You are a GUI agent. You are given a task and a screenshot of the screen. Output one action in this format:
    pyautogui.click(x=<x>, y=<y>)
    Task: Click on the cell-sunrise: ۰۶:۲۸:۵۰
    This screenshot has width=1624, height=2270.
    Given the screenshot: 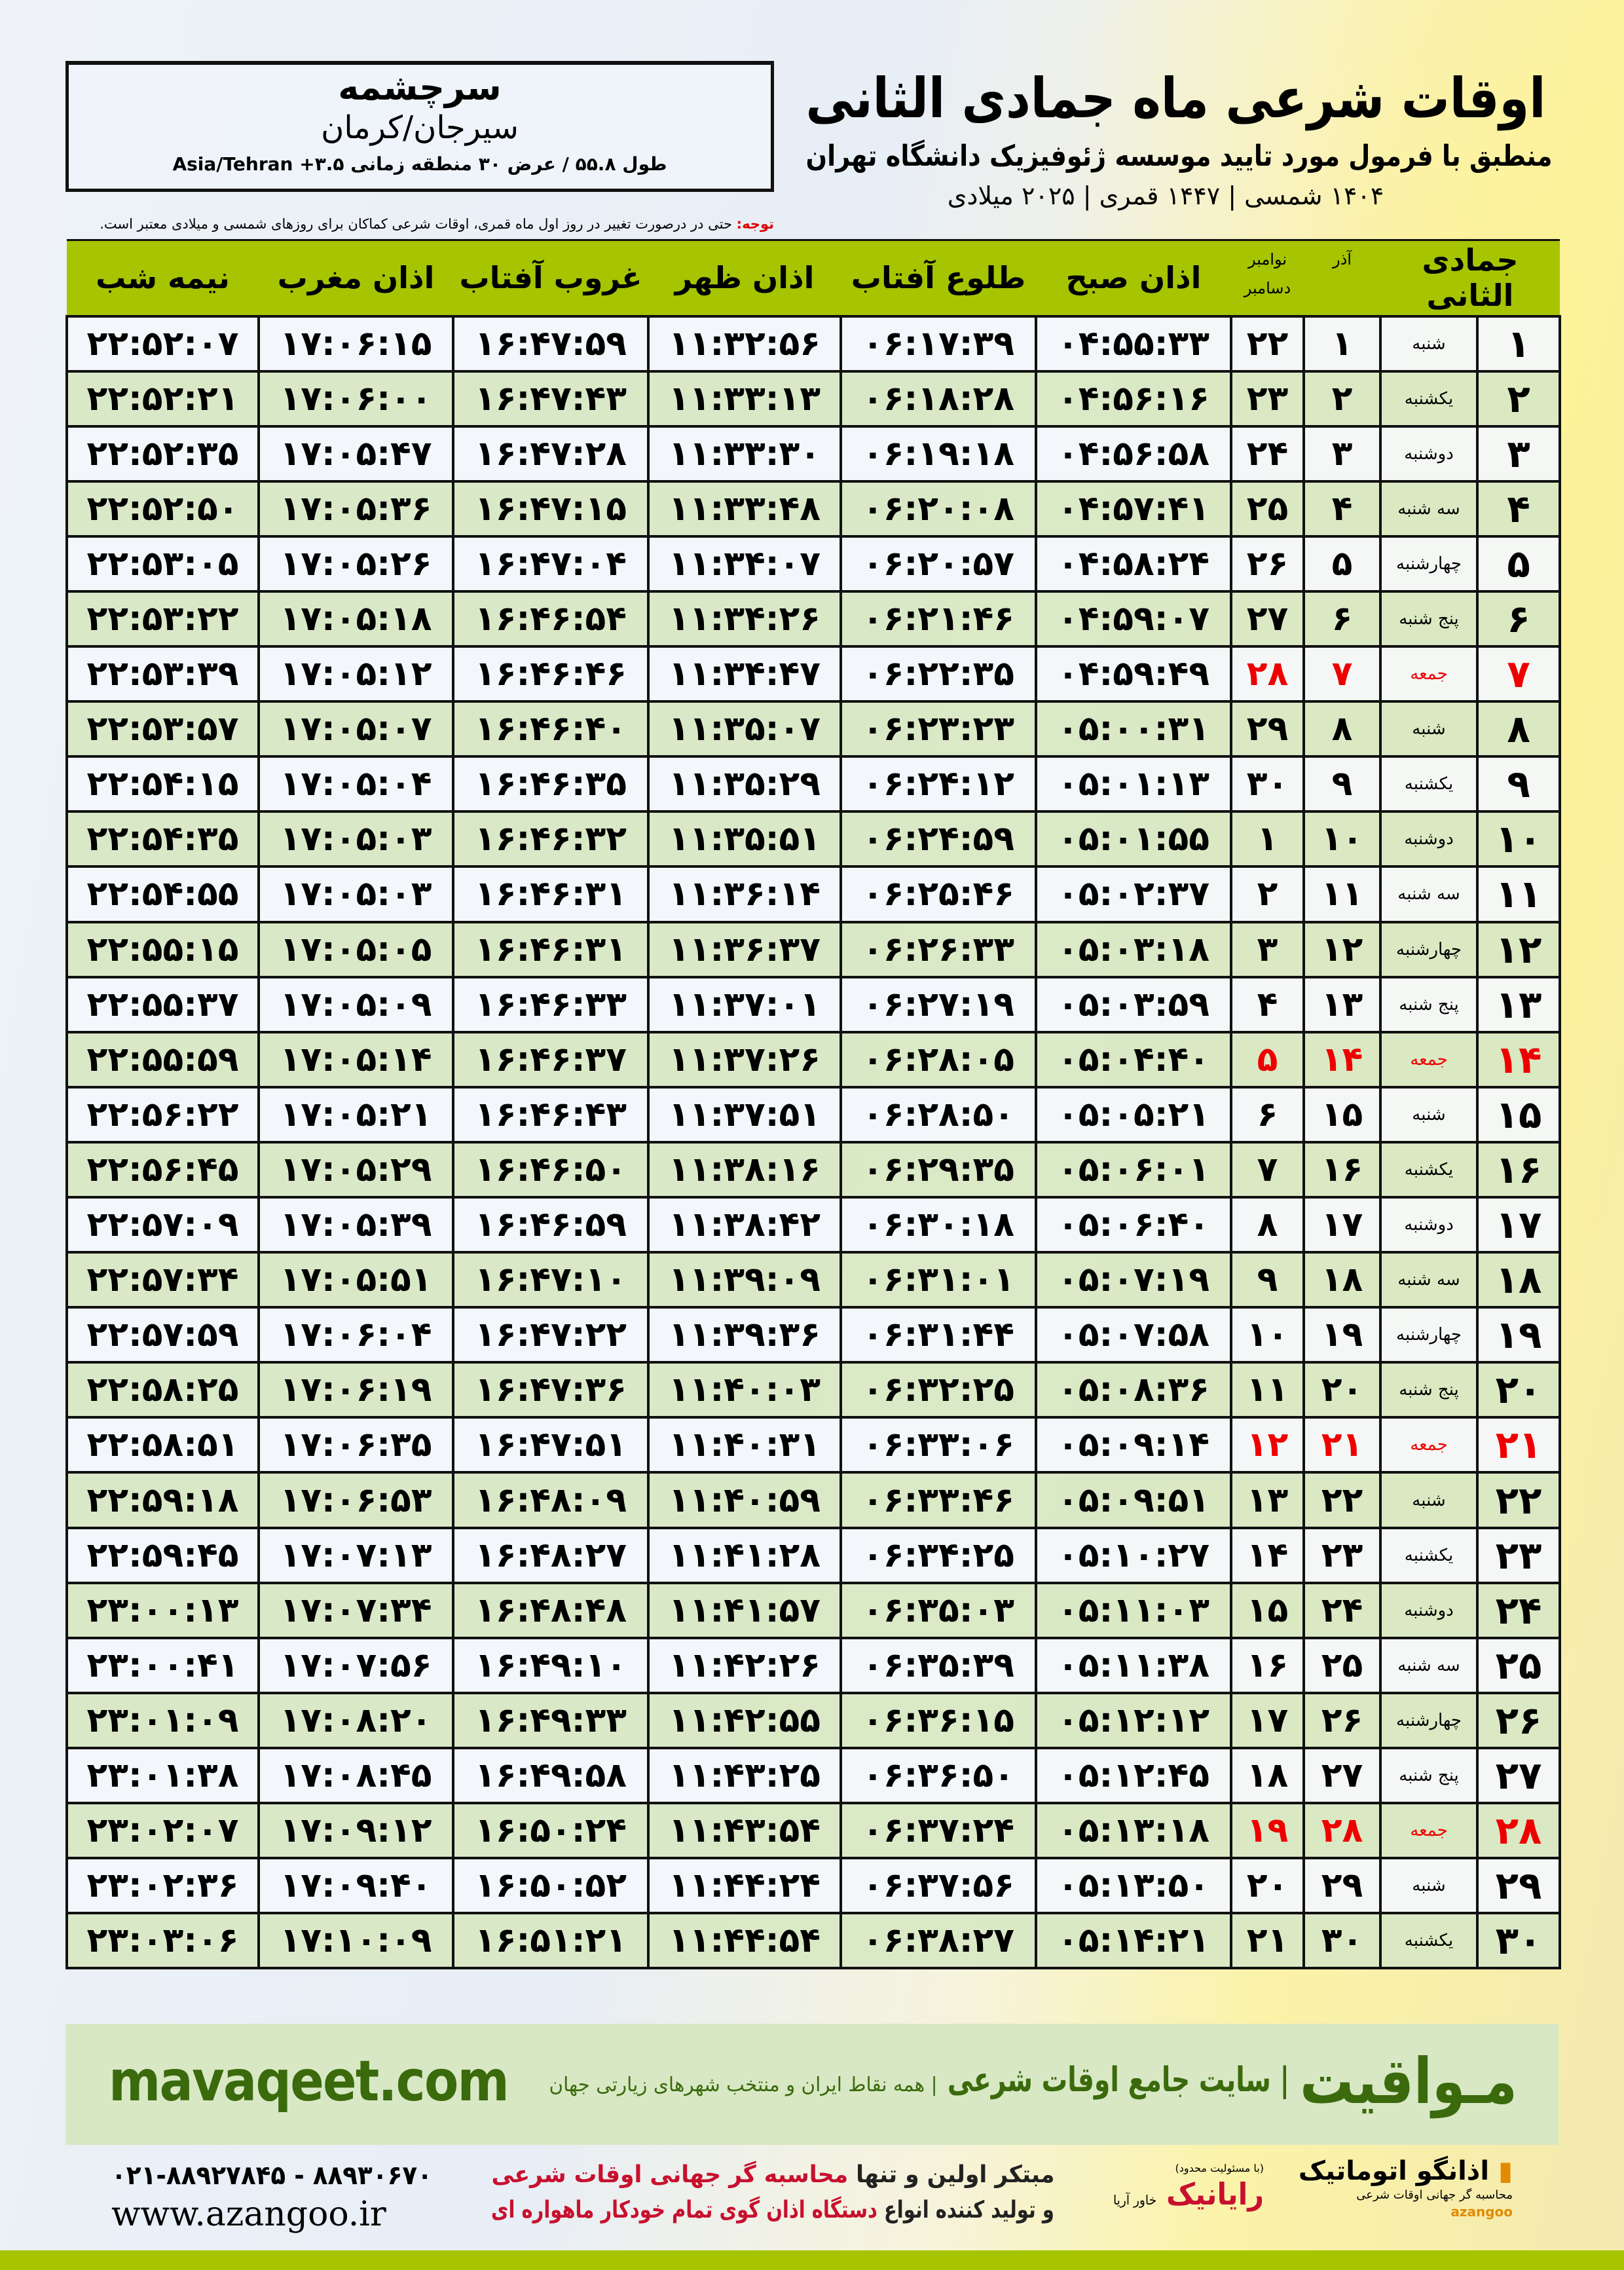 What is the action you would take?
    pyautogui.click(x=938, y=1114)
    